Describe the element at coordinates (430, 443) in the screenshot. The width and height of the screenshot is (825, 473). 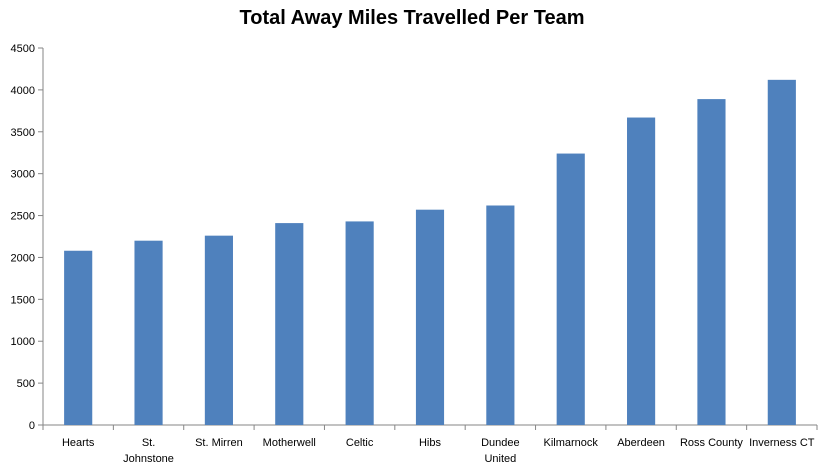
I see `category-label: Hibs` at that location.